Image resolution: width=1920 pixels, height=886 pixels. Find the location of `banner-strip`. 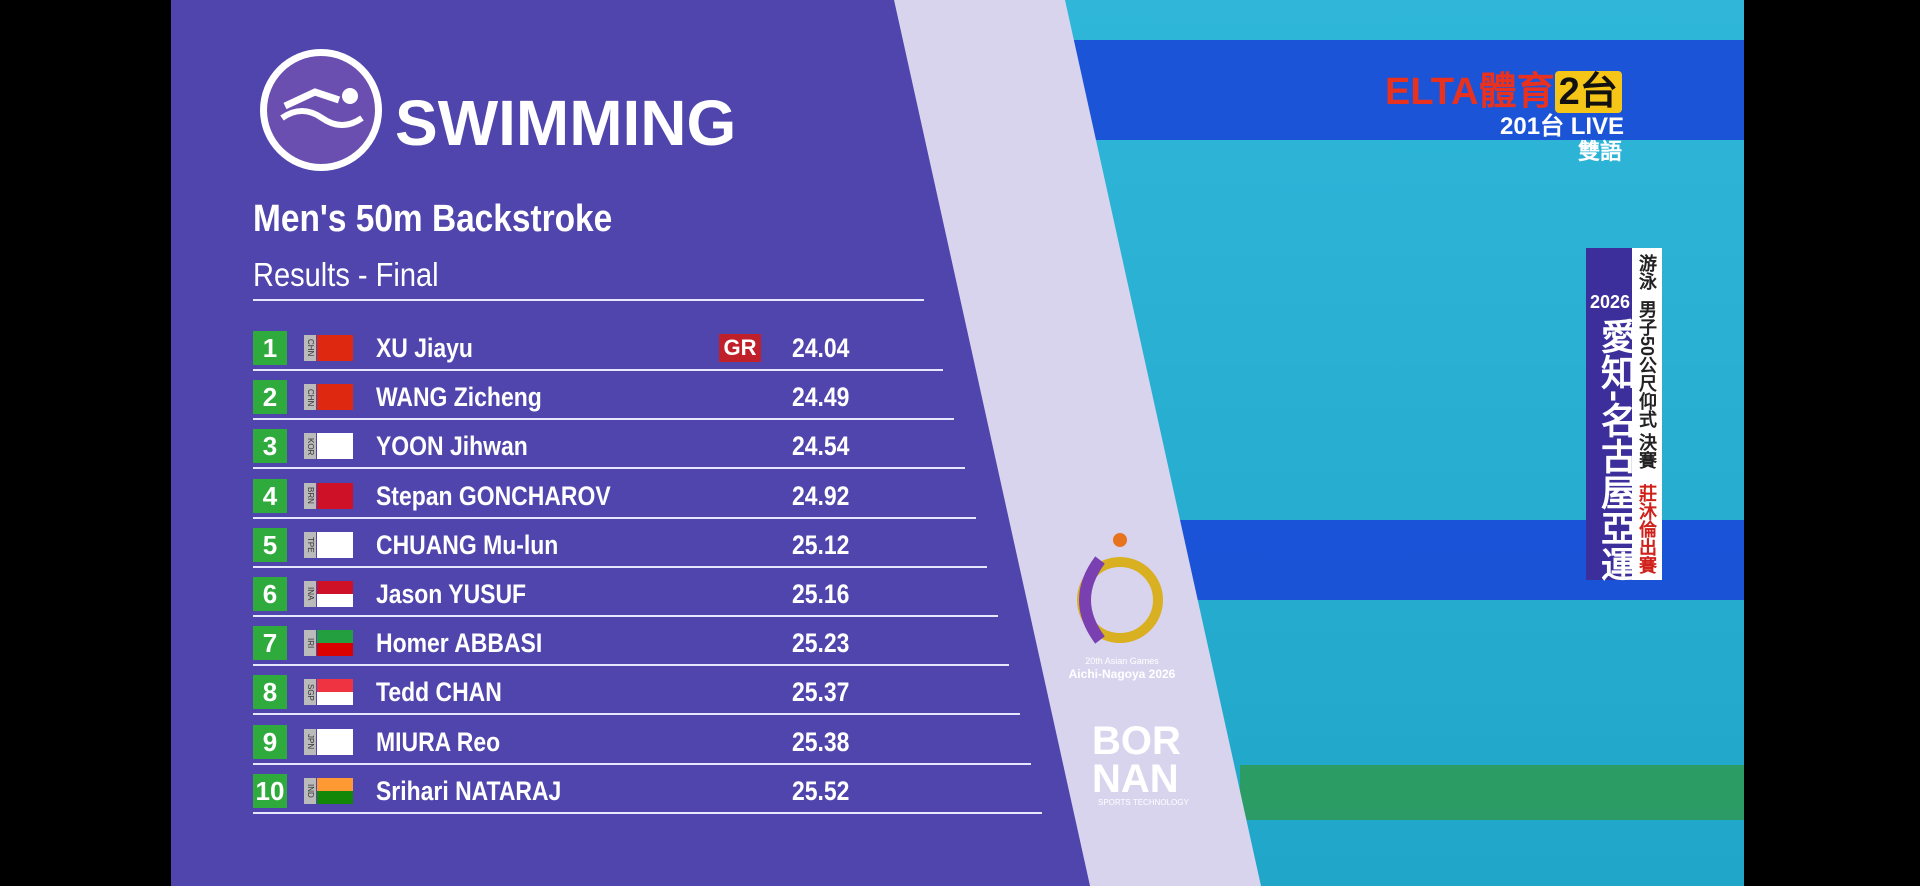

banner-strip is located at coordinates (1647, 414).